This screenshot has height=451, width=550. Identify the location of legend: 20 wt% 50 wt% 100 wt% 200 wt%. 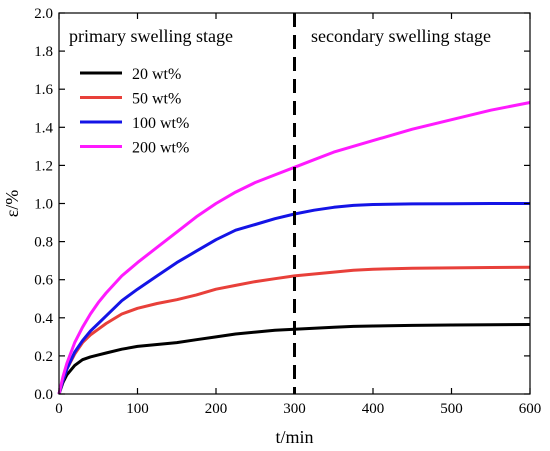
(134, 111).